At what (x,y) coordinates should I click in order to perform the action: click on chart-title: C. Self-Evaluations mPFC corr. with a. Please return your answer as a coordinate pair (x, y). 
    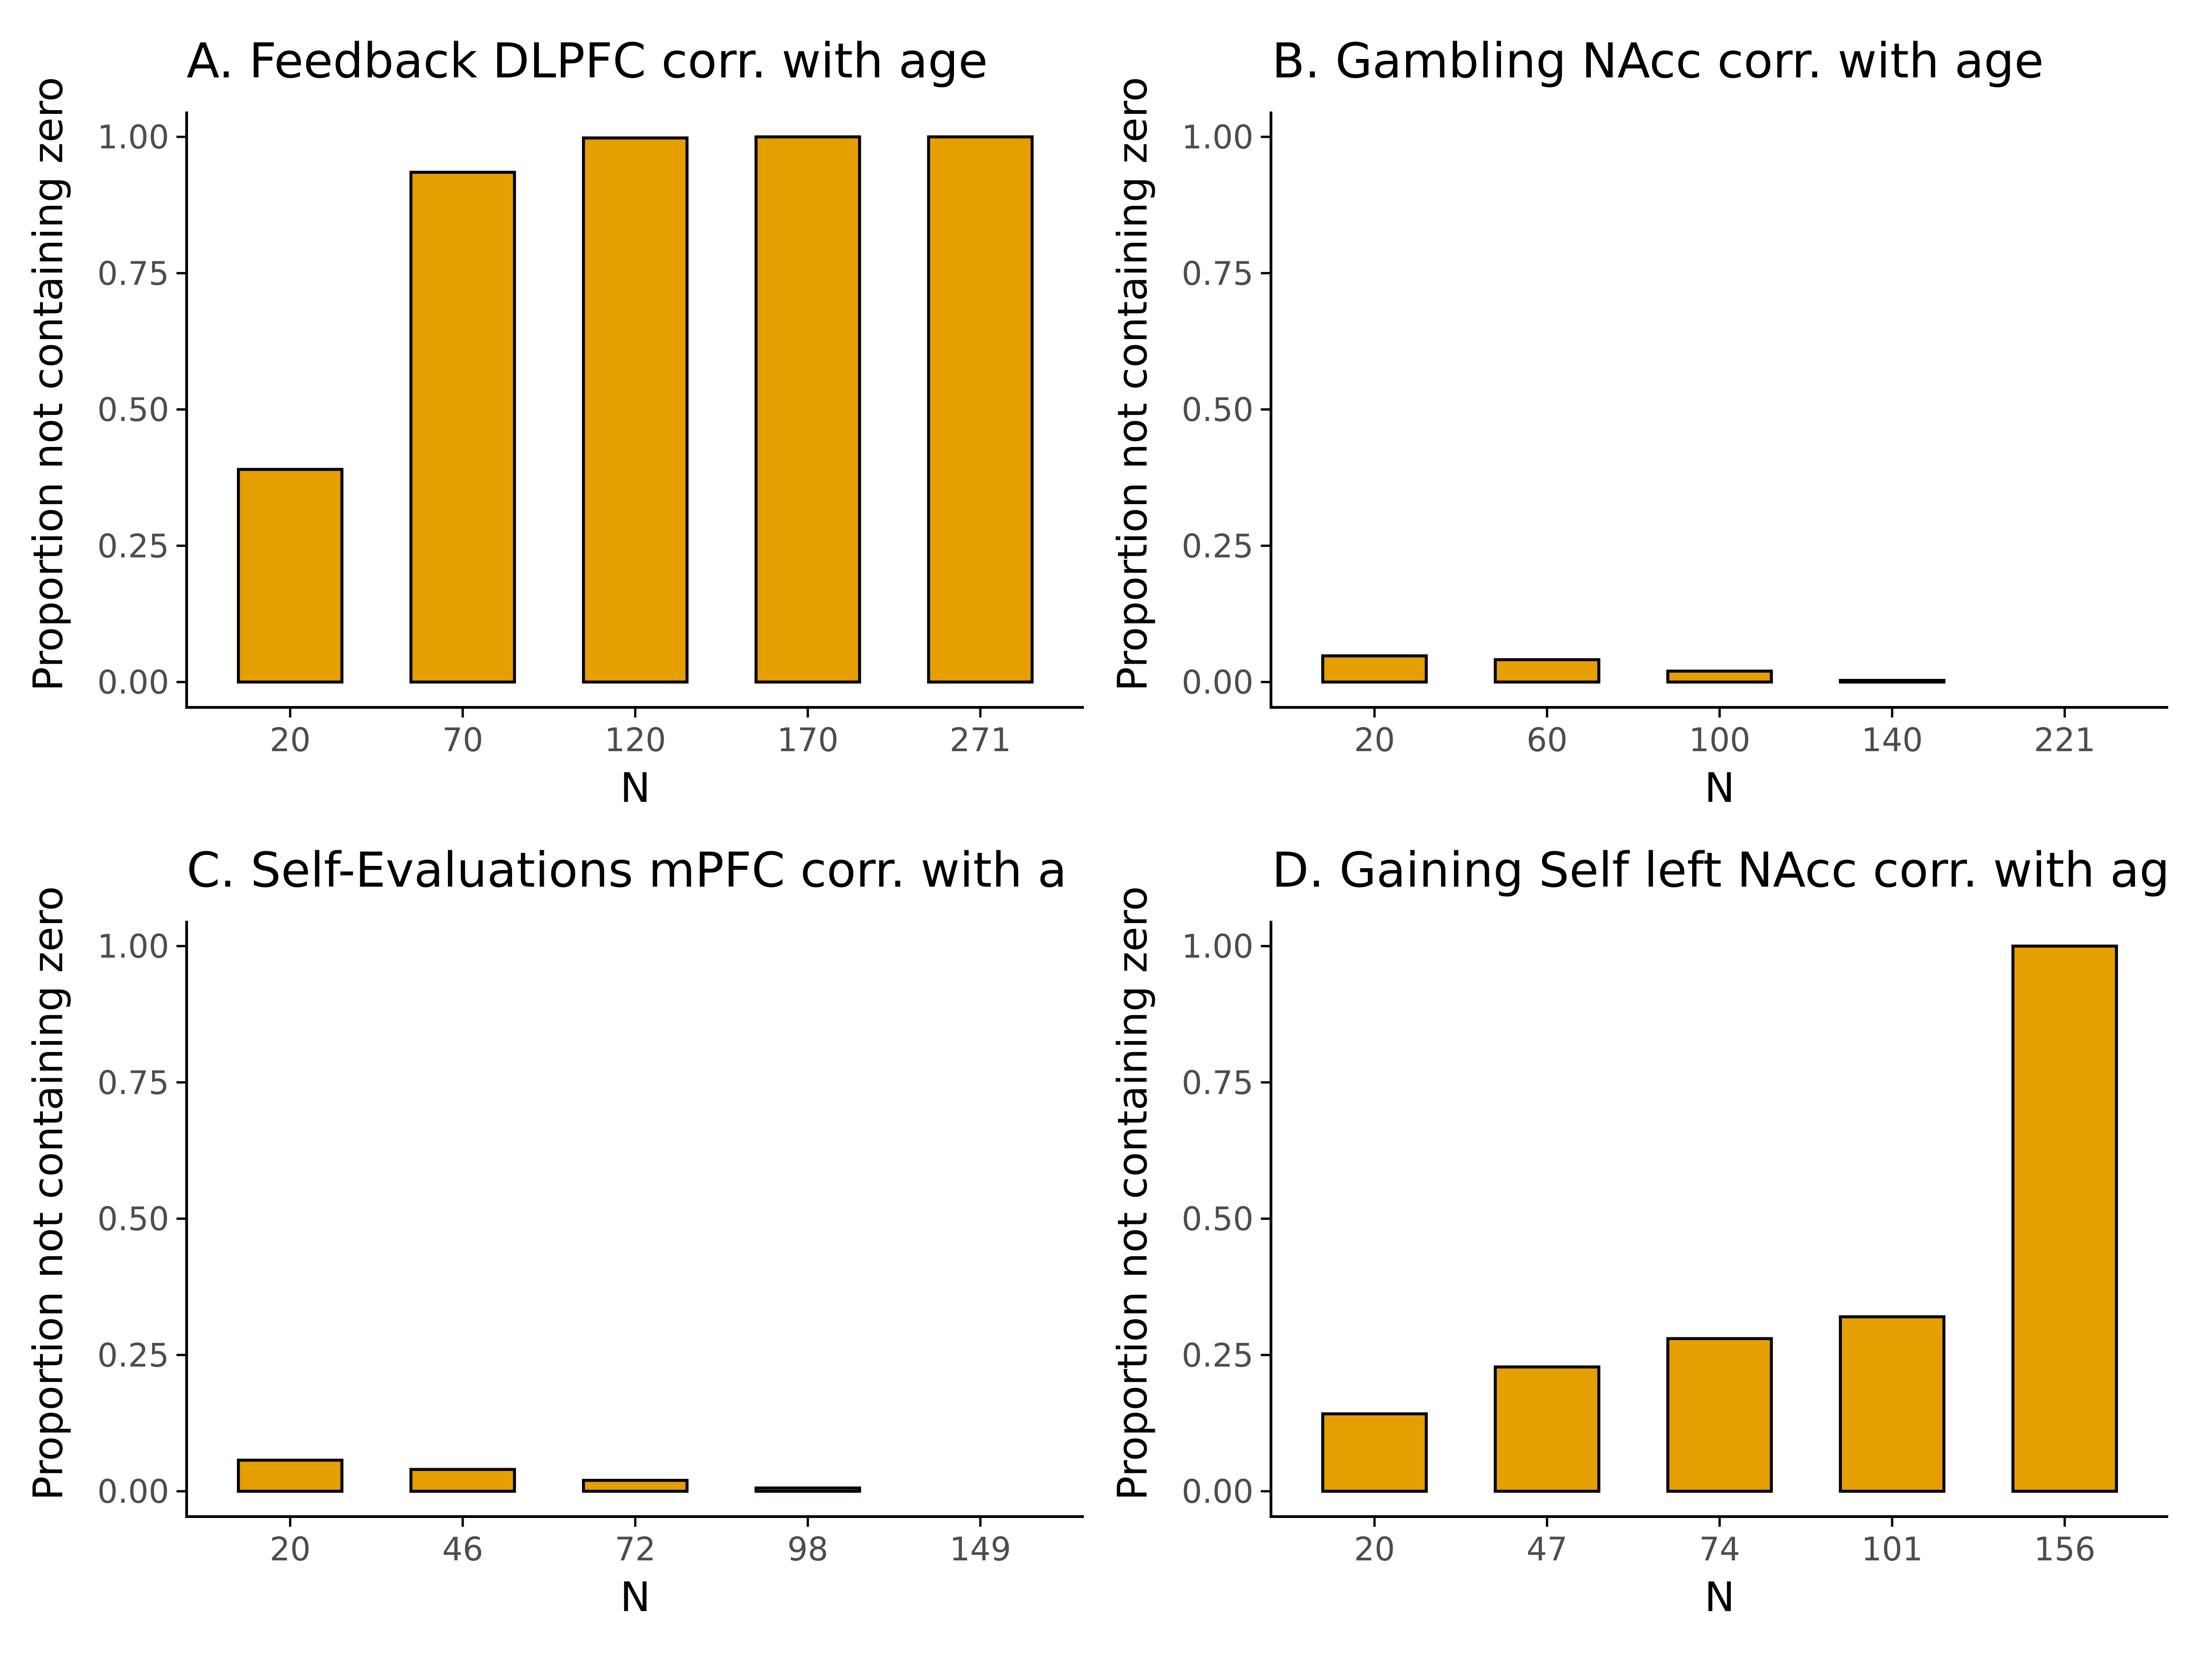
    Looking at the image, I should click on (627, 870).